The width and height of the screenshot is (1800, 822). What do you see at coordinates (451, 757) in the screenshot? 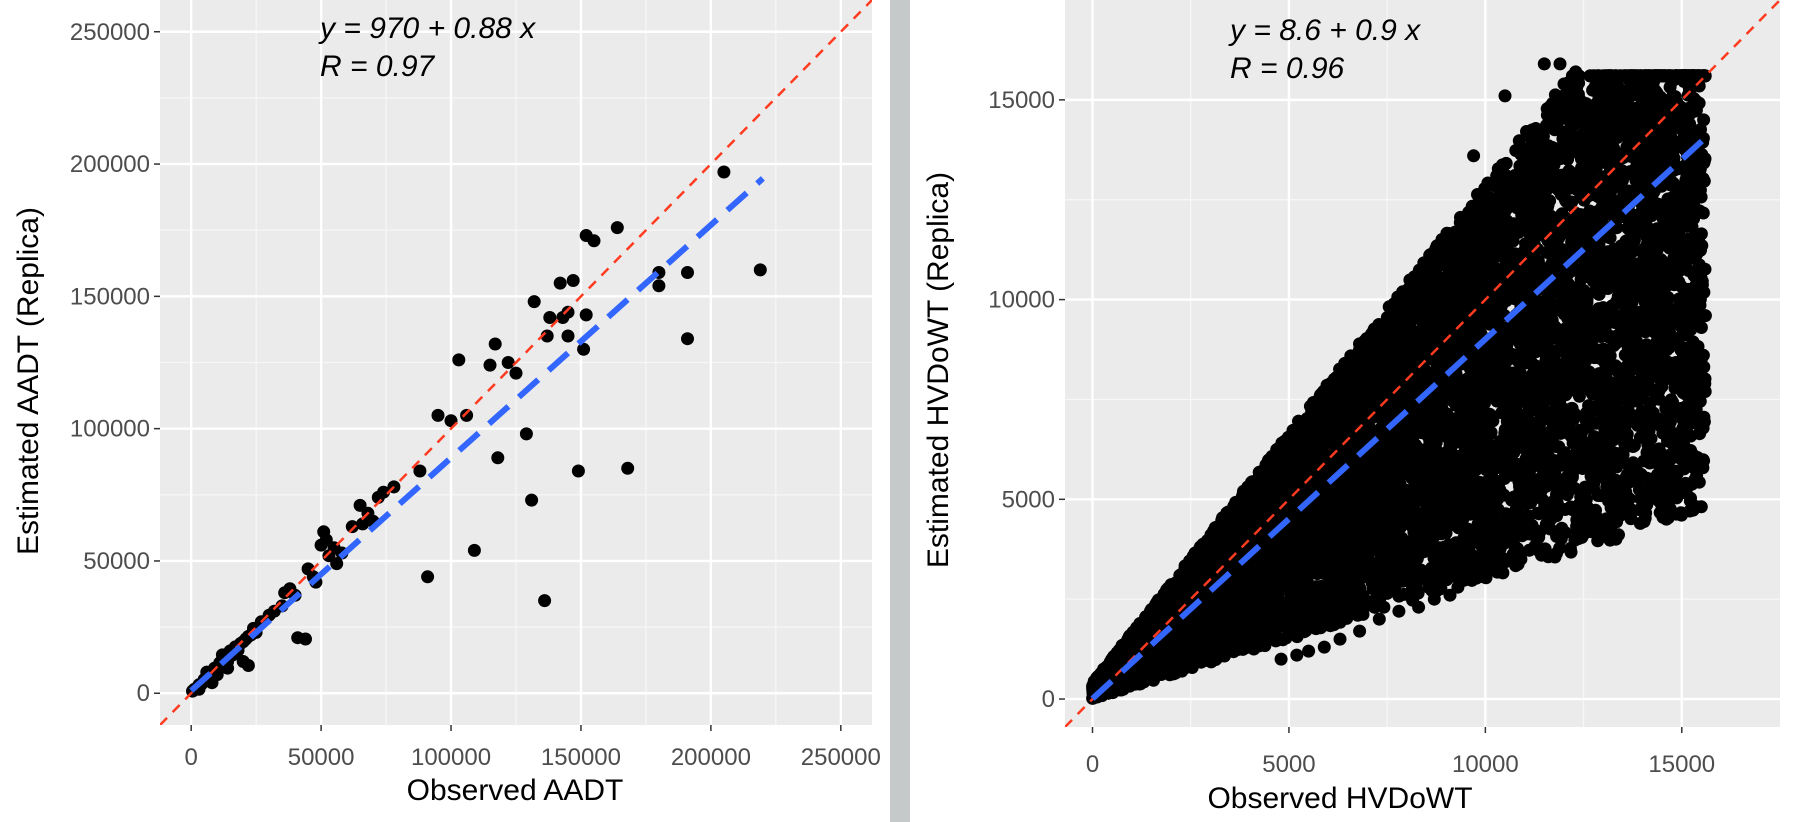
I see `x-tick-label: 100000` at bounding box center [451, 757].